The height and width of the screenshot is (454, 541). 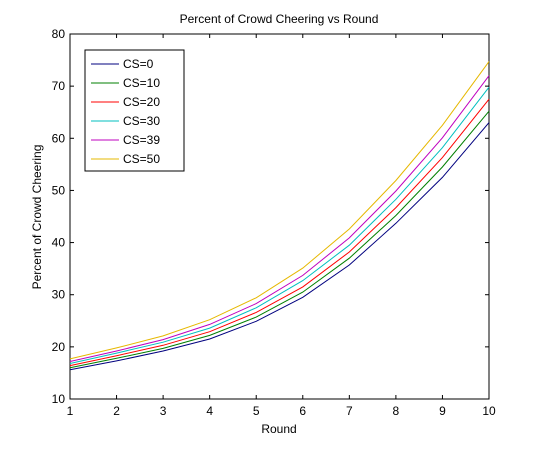 I want to click on x-tick-label: 7, so click(x=349, y=411).